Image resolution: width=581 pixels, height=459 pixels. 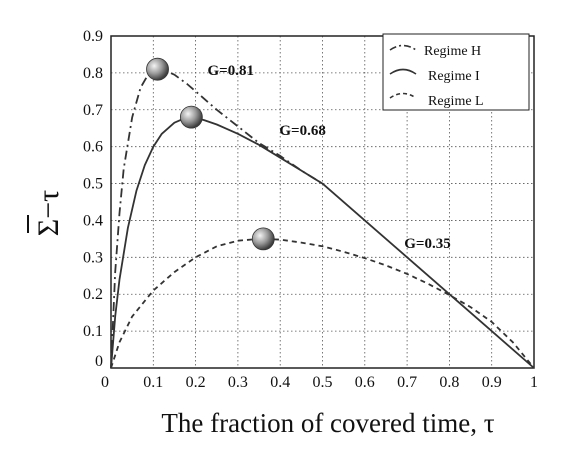 I want to click on legend: Regime H Regime I Regime L, so click(x=456, y=72).